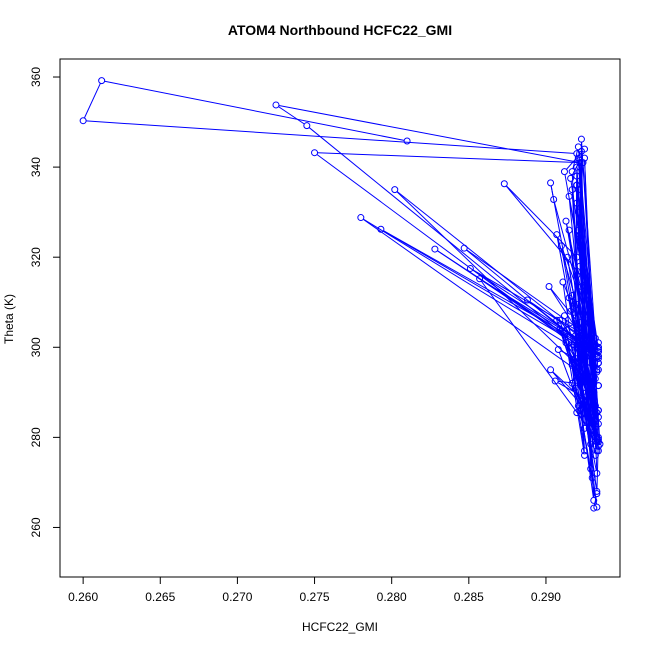  I want to click on x-tick-label: 0.290, so click(546, 597).